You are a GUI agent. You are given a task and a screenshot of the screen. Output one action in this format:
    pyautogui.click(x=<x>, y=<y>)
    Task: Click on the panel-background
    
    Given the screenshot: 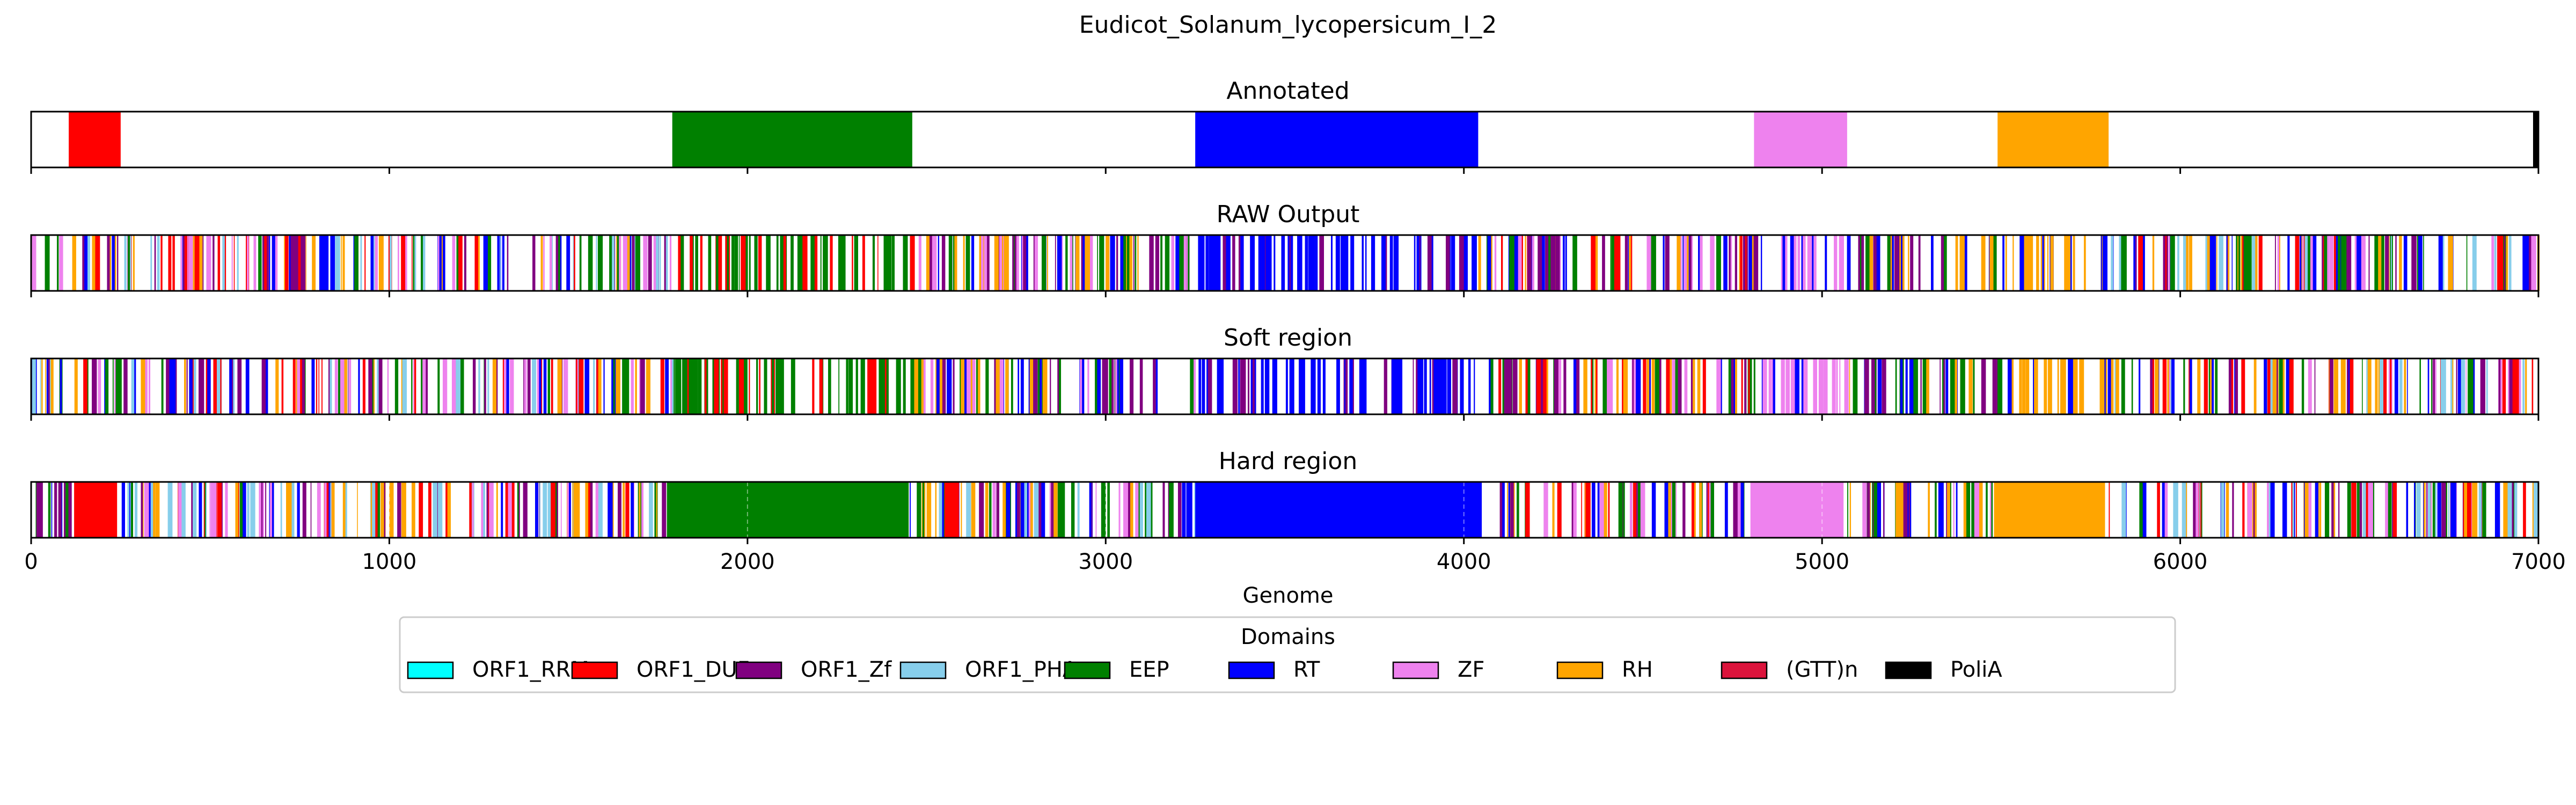 What is the action you would take?
    pyautogui.click(x=1284, y=386)
    